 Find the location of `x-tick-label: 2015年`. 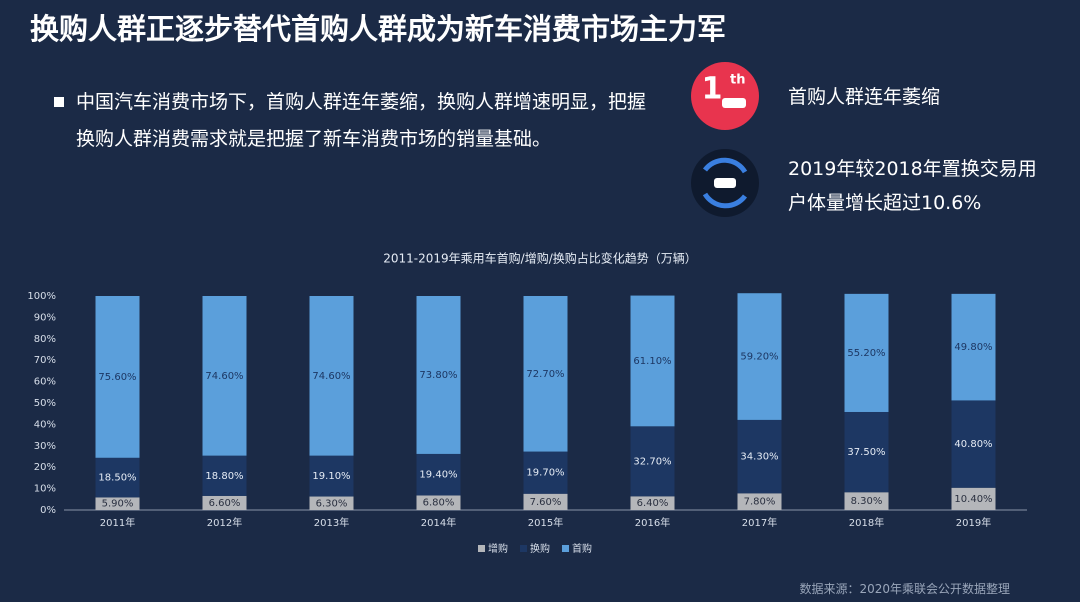

x-tick-label: 2015年 is located at coordinates (545, 522).